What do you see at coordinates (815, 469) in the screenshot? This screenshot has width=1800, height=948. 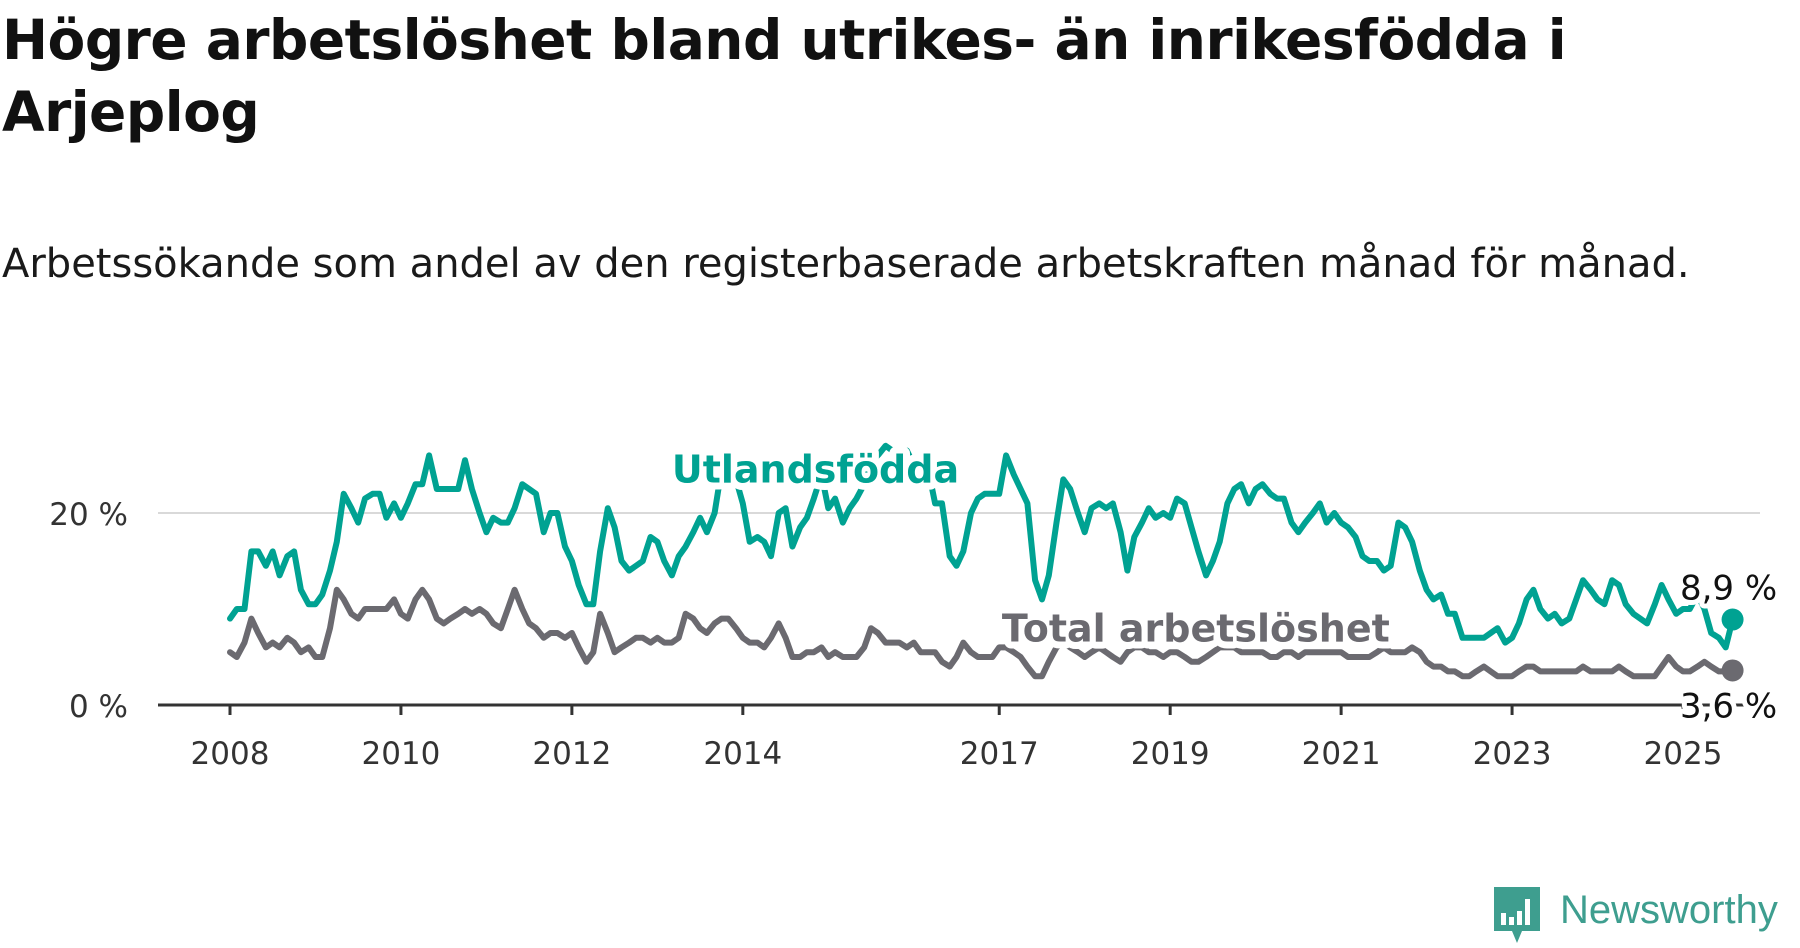 I see `series-label-utlandsf-dda: Utlandsfödda` at bounding box center [815, 469].